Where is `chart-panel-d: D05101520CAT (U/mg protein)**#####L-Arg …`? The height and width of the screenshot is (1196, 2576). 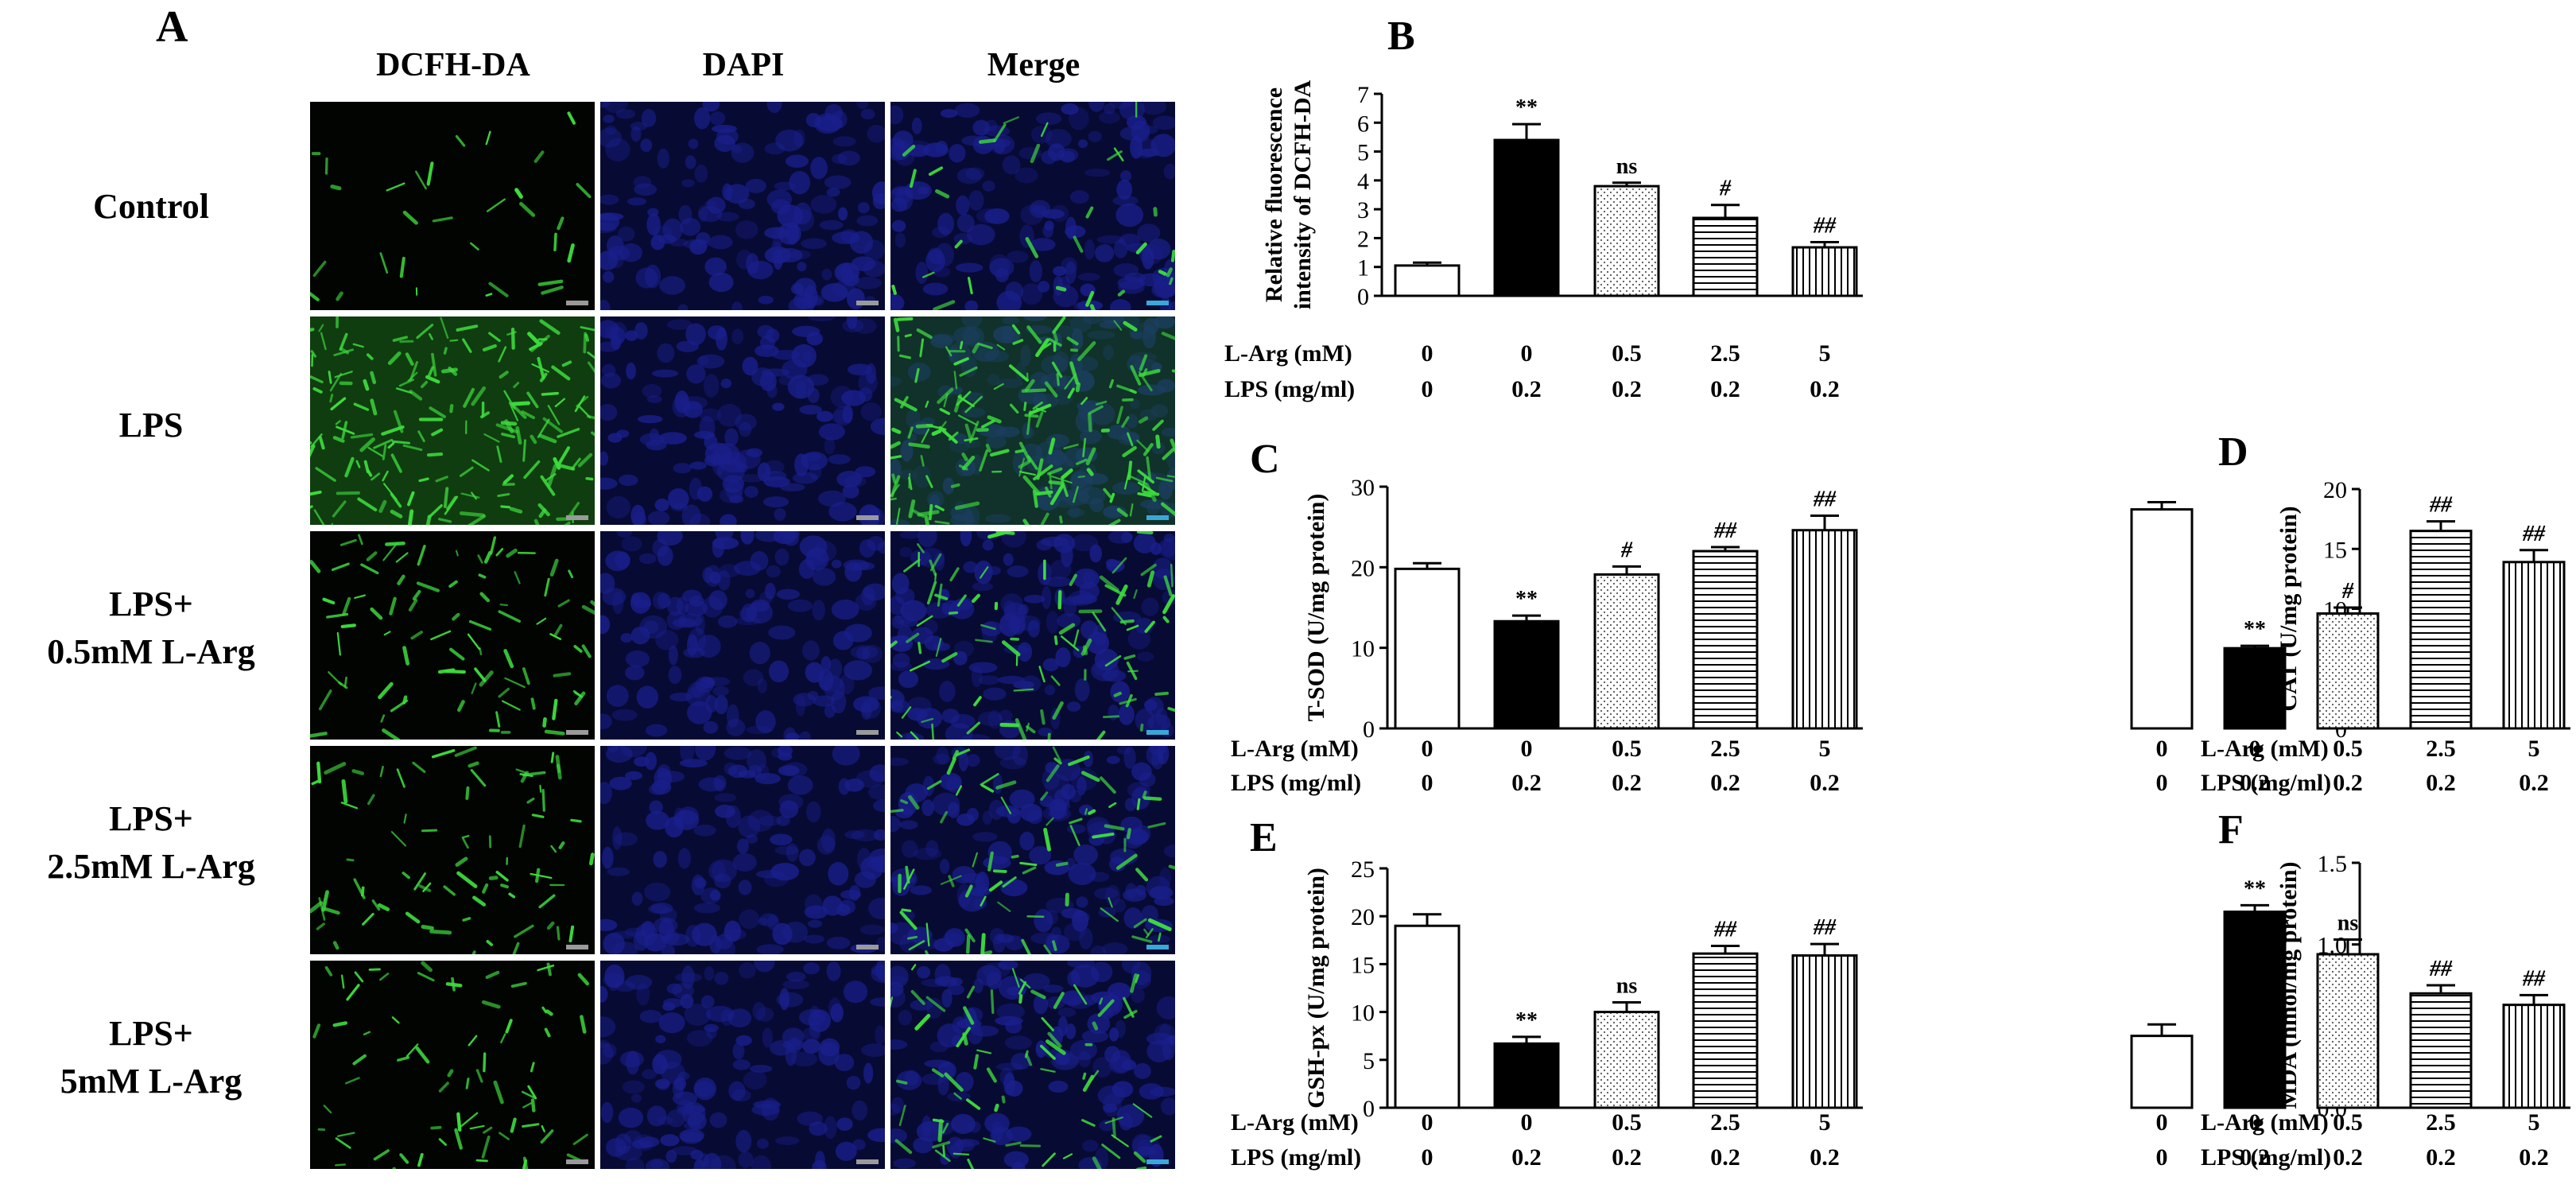 chart-panel-d: D05101520CAT (U/mg protein)**#####L-Arg … is located at coordinates (2350, 613).